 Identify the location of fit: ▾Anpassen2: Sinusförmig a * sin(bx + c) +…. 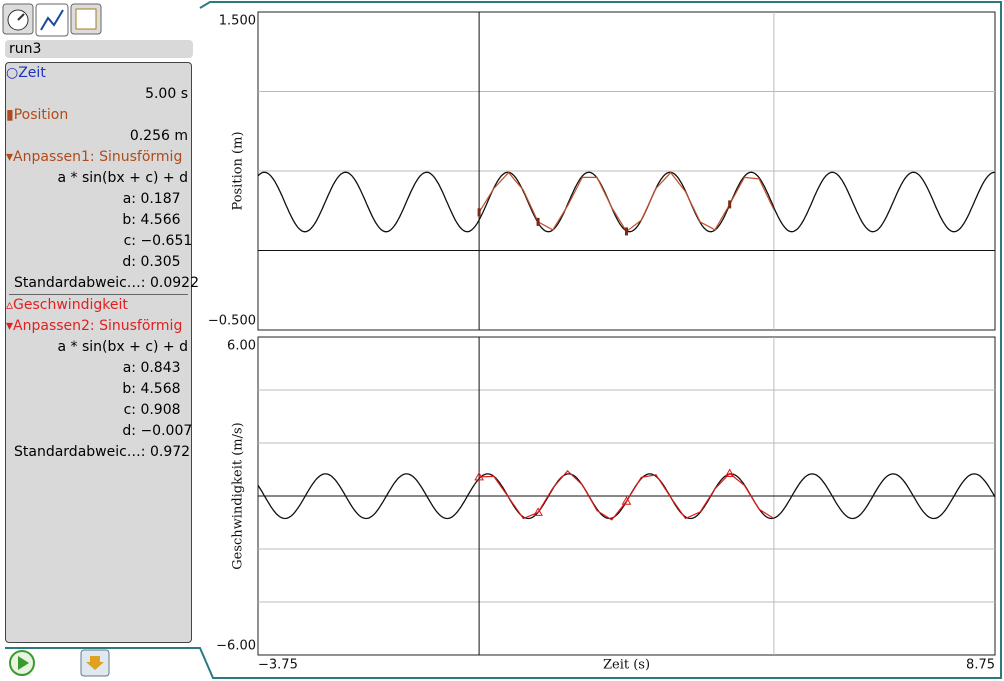
(99, 389).